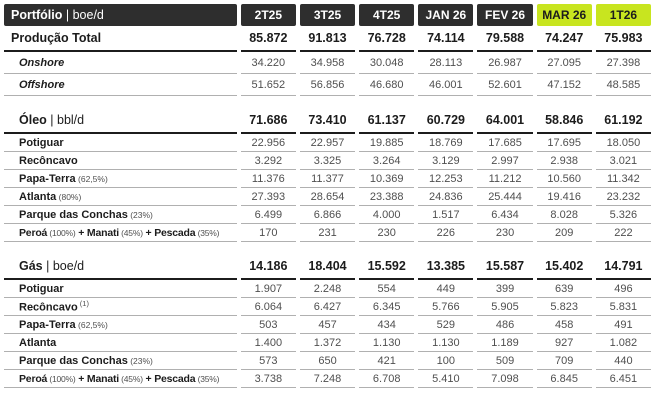 This screenshot has width=655, height=400. Describe the element at coordinates (564, 289) in the screenshot. I see `value-cell: 639` at that location.